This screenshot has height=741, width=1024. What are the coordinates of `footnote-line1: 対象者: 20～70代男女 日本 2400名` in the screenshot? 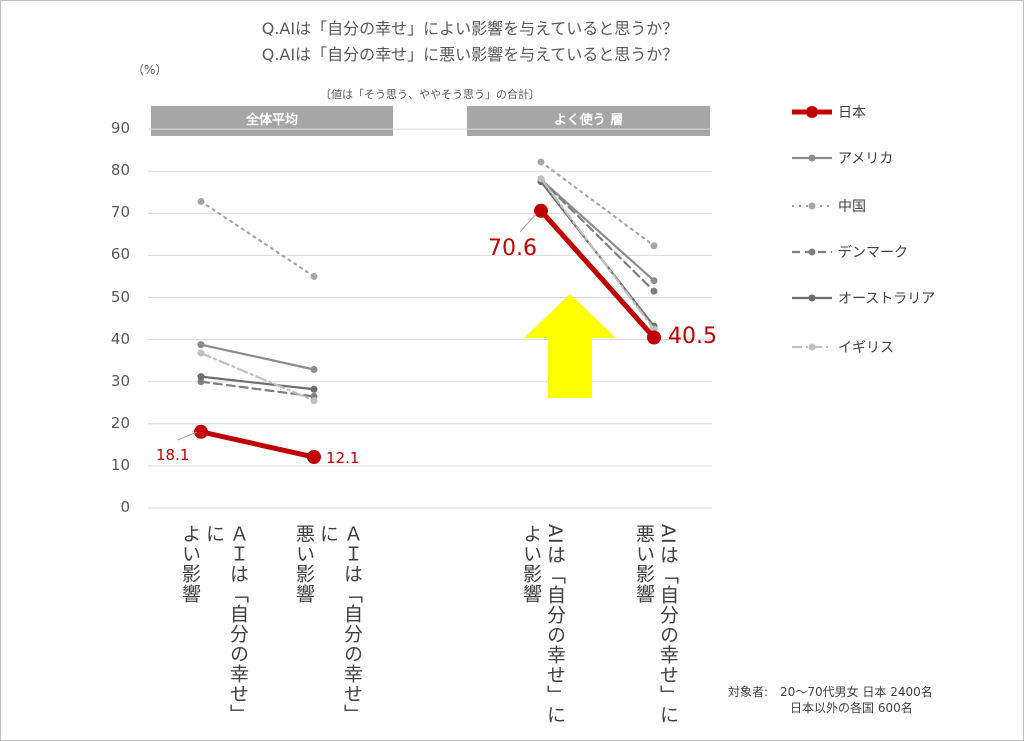 It's located at (830, 692).